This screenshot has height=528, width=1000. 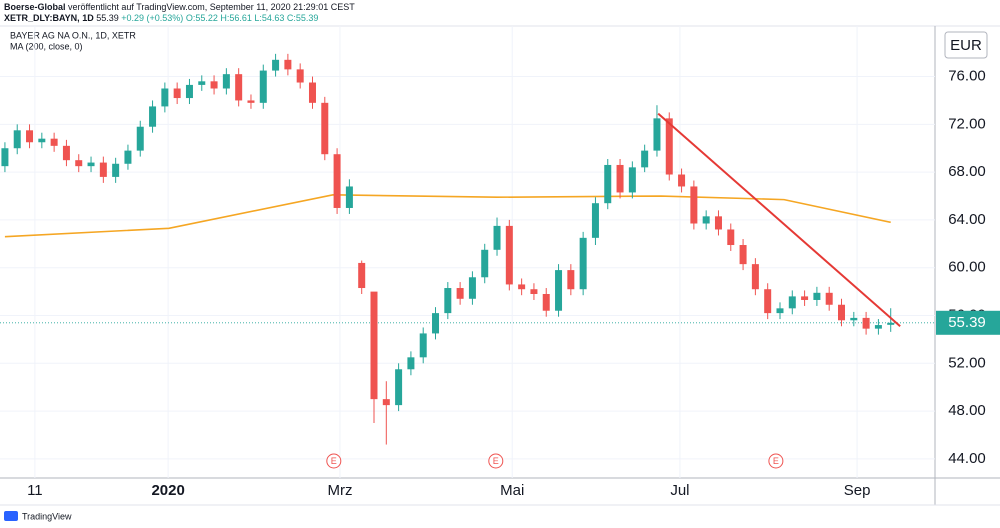 What do you see at coordinates (49, 18) in the screenshot?
I see `symbol: XETR_DLY:BAYN, 1D` at bounding box center [49, 18].